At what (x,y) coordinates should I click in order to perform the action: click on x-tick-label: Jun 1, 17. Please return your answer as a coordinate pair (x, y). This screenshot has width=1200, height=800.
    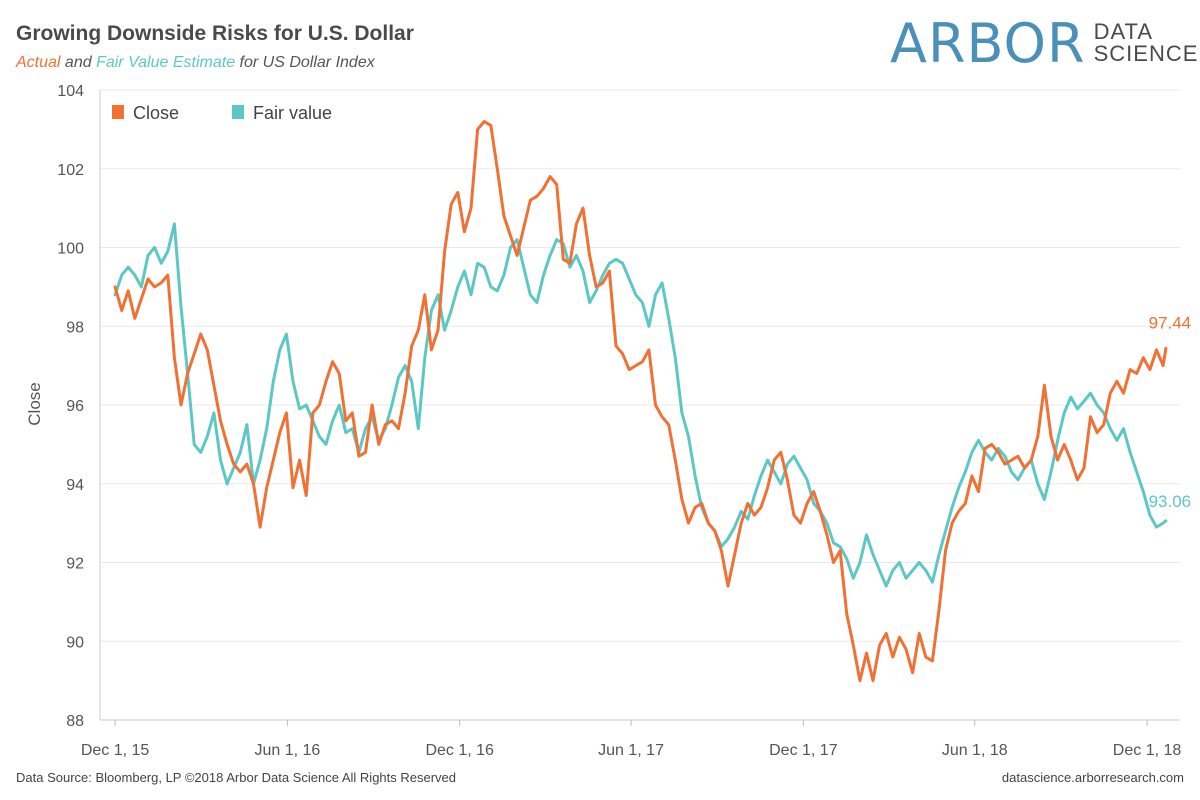
    Looking at the image, I should click on (631, 750).